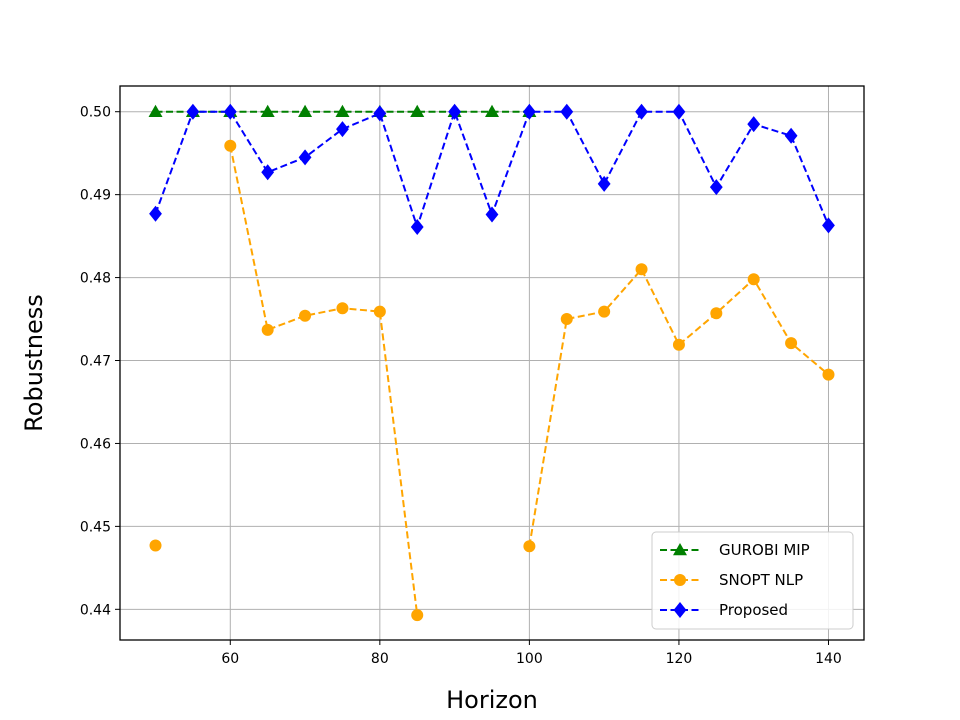 The width and height of the screenshot is (960, 720). I want to click on legend-item-proposed: Proposed, so click(724, 610).